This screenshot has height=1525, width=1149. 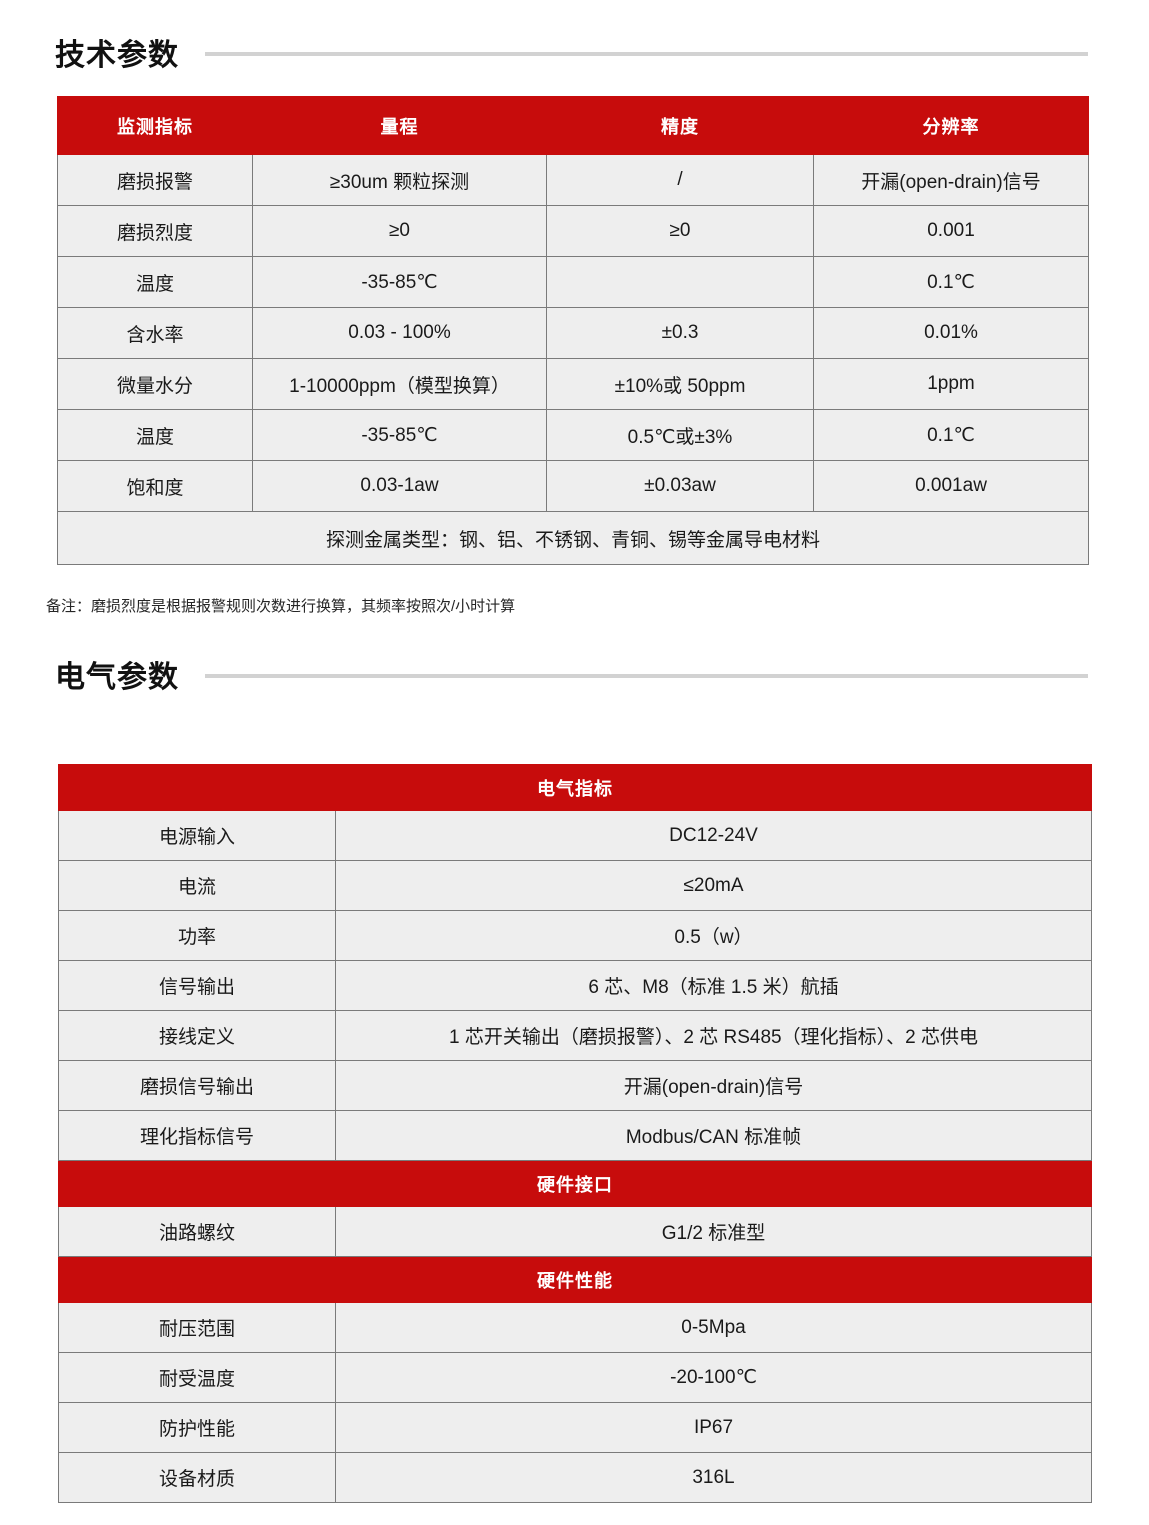 I want to click on table-row: 温度 -35-85℃ 0.1℃, so click(x=573, y=282).